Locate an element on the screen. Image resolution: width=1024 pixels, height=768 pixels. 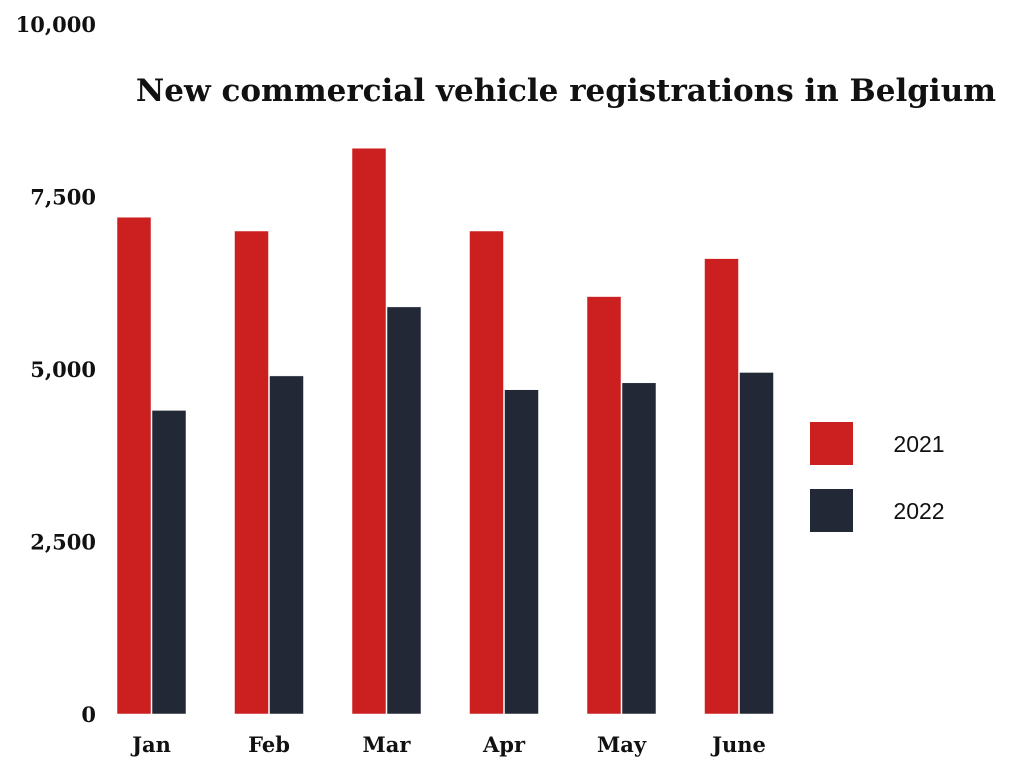
legend-label: 2022 is located at coordinates (918, 511).